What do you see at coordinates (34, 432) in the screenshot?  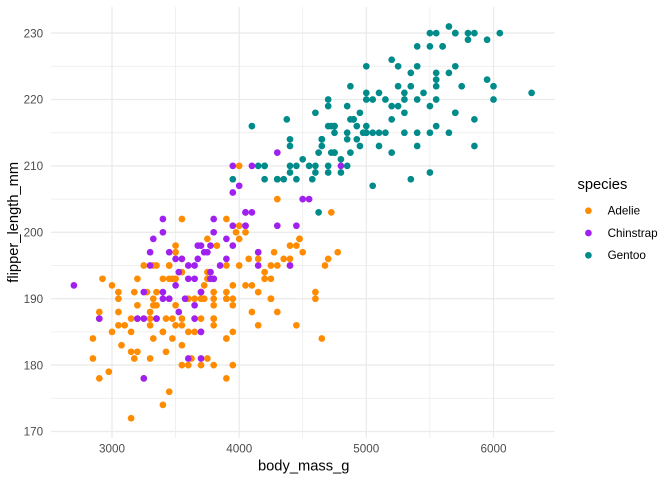 I see `svg-text: 170` at bounding box center [34, 432].